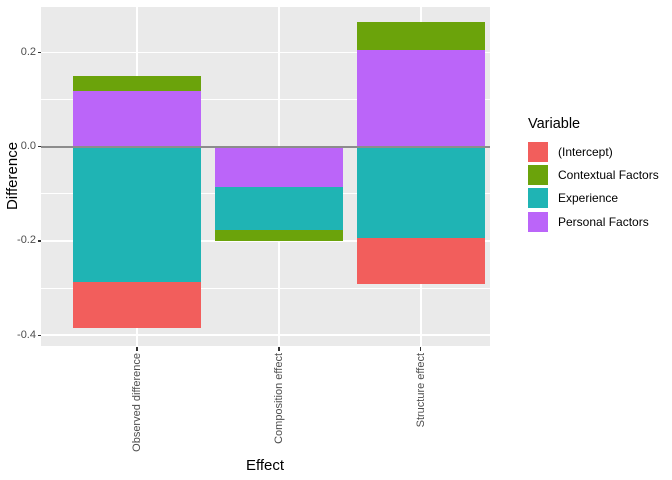 The width and height of the screenshot is (672, 480). Describe the element at coordinates (137, 402) in the screenshot. I see `x-tick-label: Observed difference` at that location.